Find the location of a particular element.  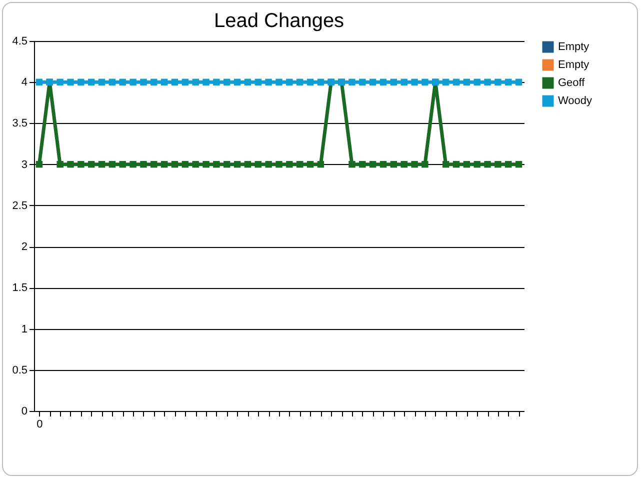

y-tick-label: 3.5 is located at coordinates (20, 124).